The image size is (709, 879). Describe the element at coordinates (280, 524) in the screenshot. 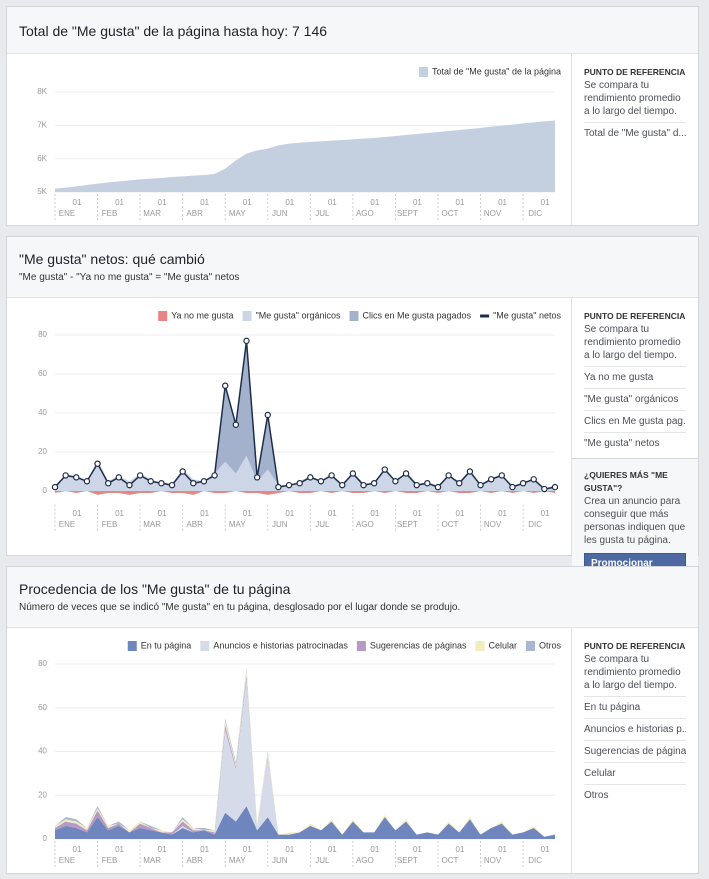

I see `x-tick-label: JUN` at that location.